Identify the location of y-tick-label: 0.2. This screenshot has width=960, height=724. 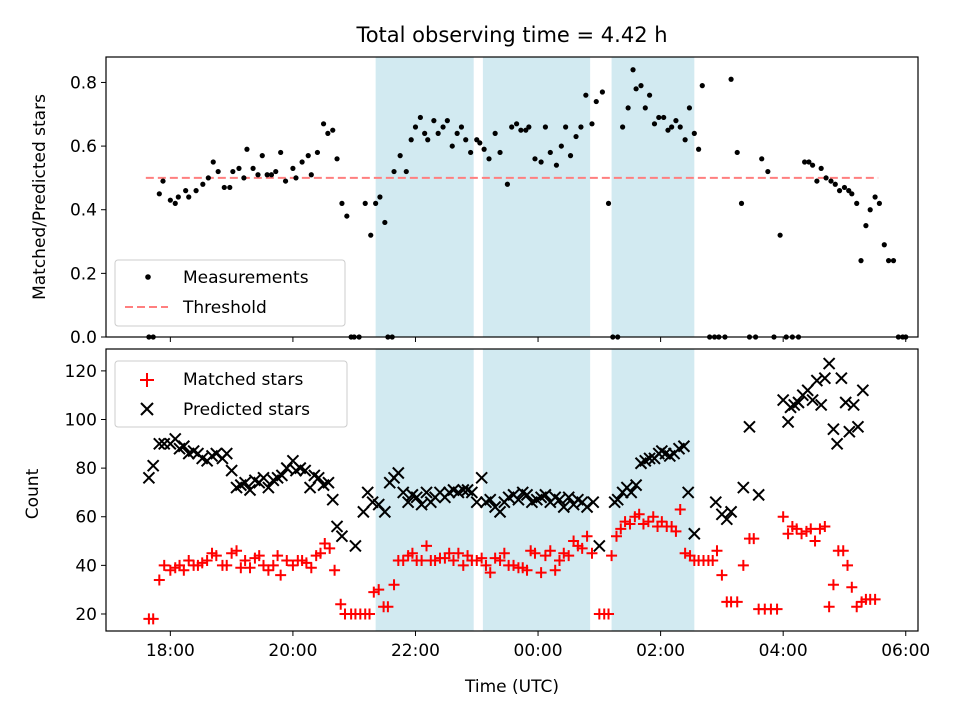
(83, 274).